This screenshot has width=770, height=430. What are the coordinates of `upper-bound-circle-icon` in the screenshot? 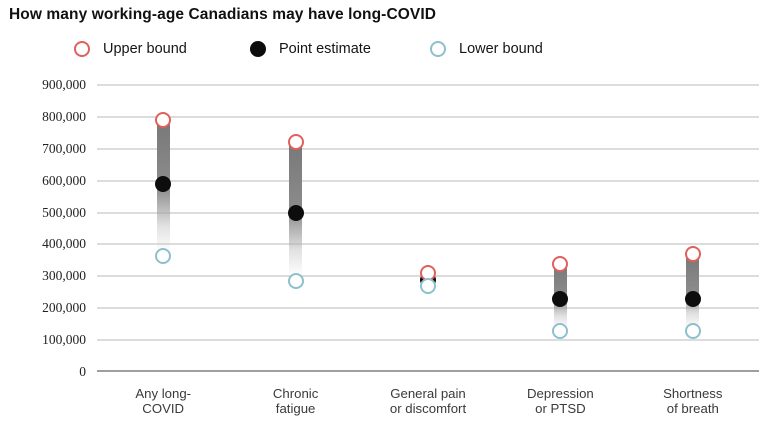 It's located at (82, 49).